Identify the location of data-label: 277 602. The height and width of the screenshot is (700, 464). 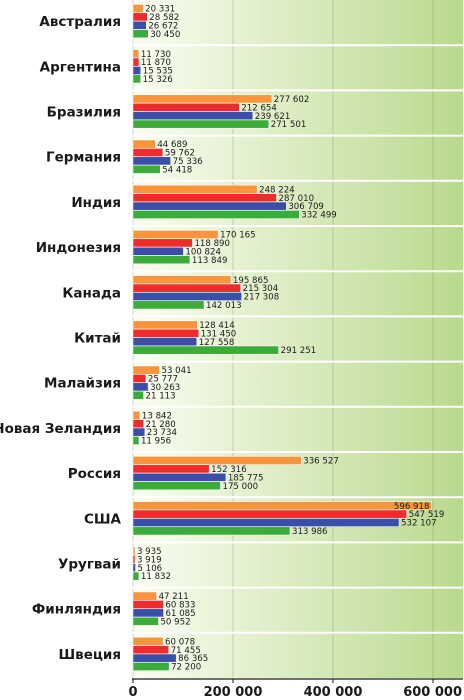
(292, 100).